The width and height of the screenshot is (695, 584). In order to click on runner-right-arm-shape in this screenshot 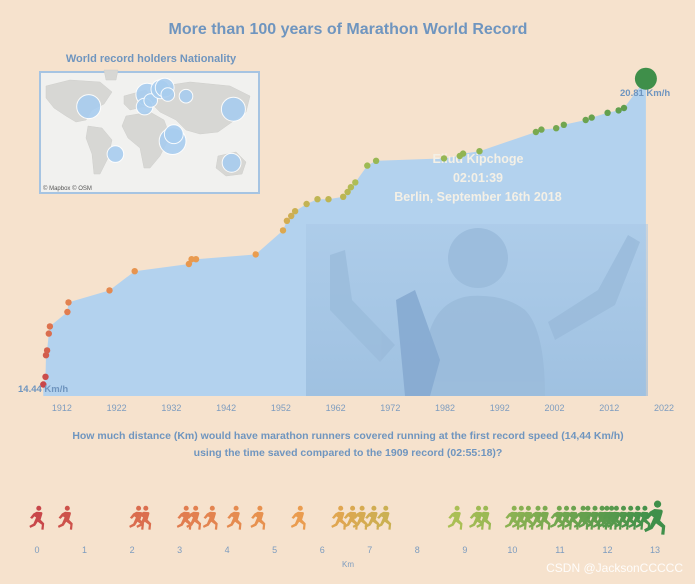, I will do `click(594, 287)`.